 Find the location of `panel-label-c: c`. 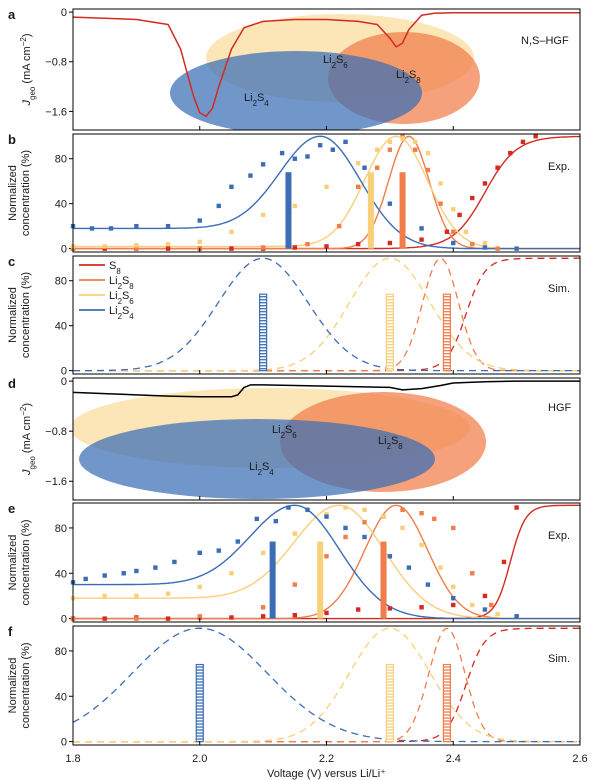

panel-label-c: c is located at coordinates (11, 261).